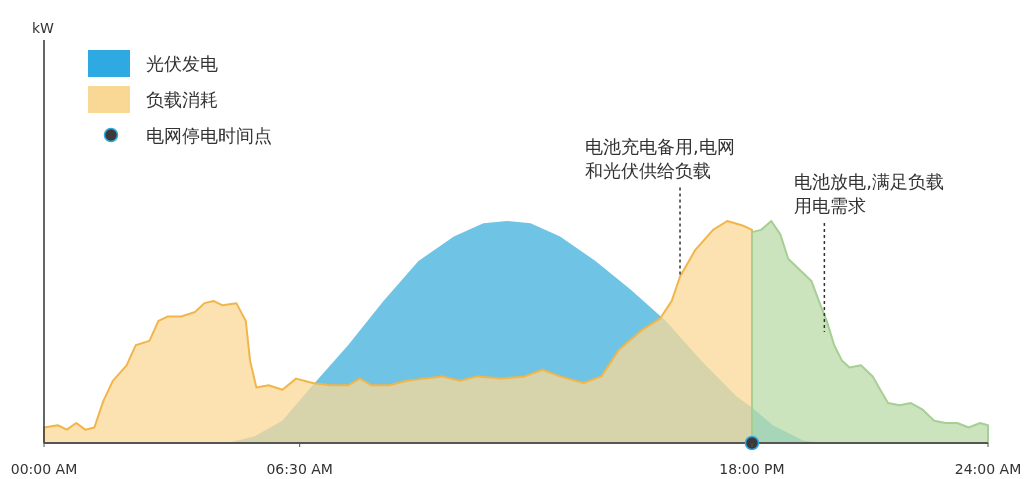  I want to click on legend-label: 负载消耗, so click(182, 99).